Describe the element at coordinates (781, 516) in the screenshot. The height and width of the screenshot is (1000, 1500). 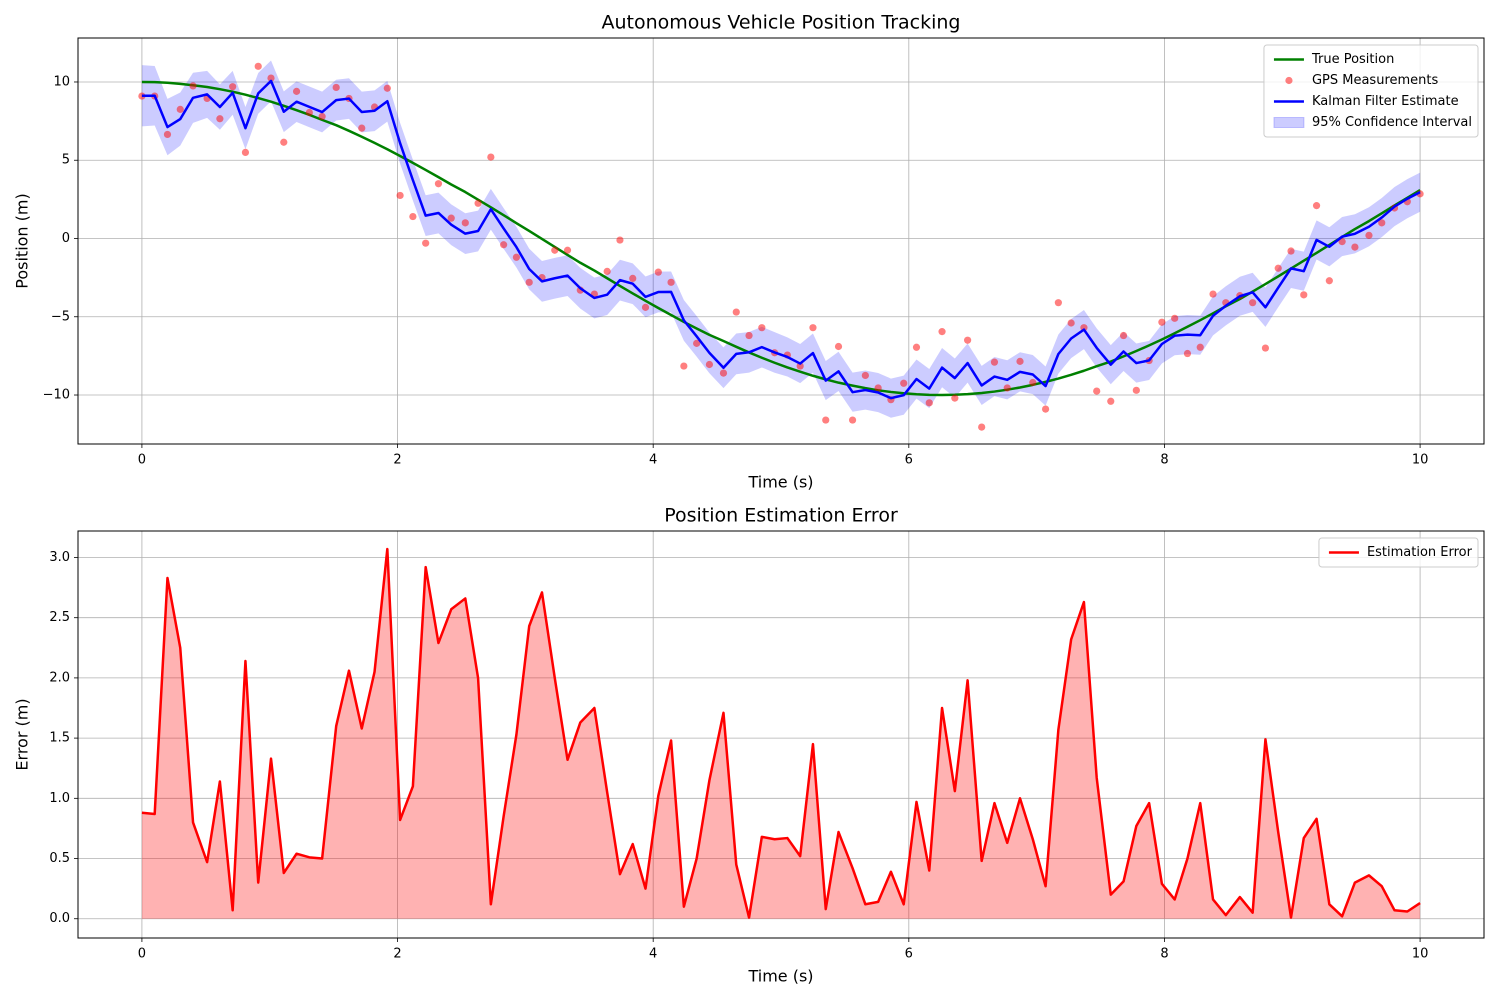
I see `chart-title: Position Estimation Error` at that location.